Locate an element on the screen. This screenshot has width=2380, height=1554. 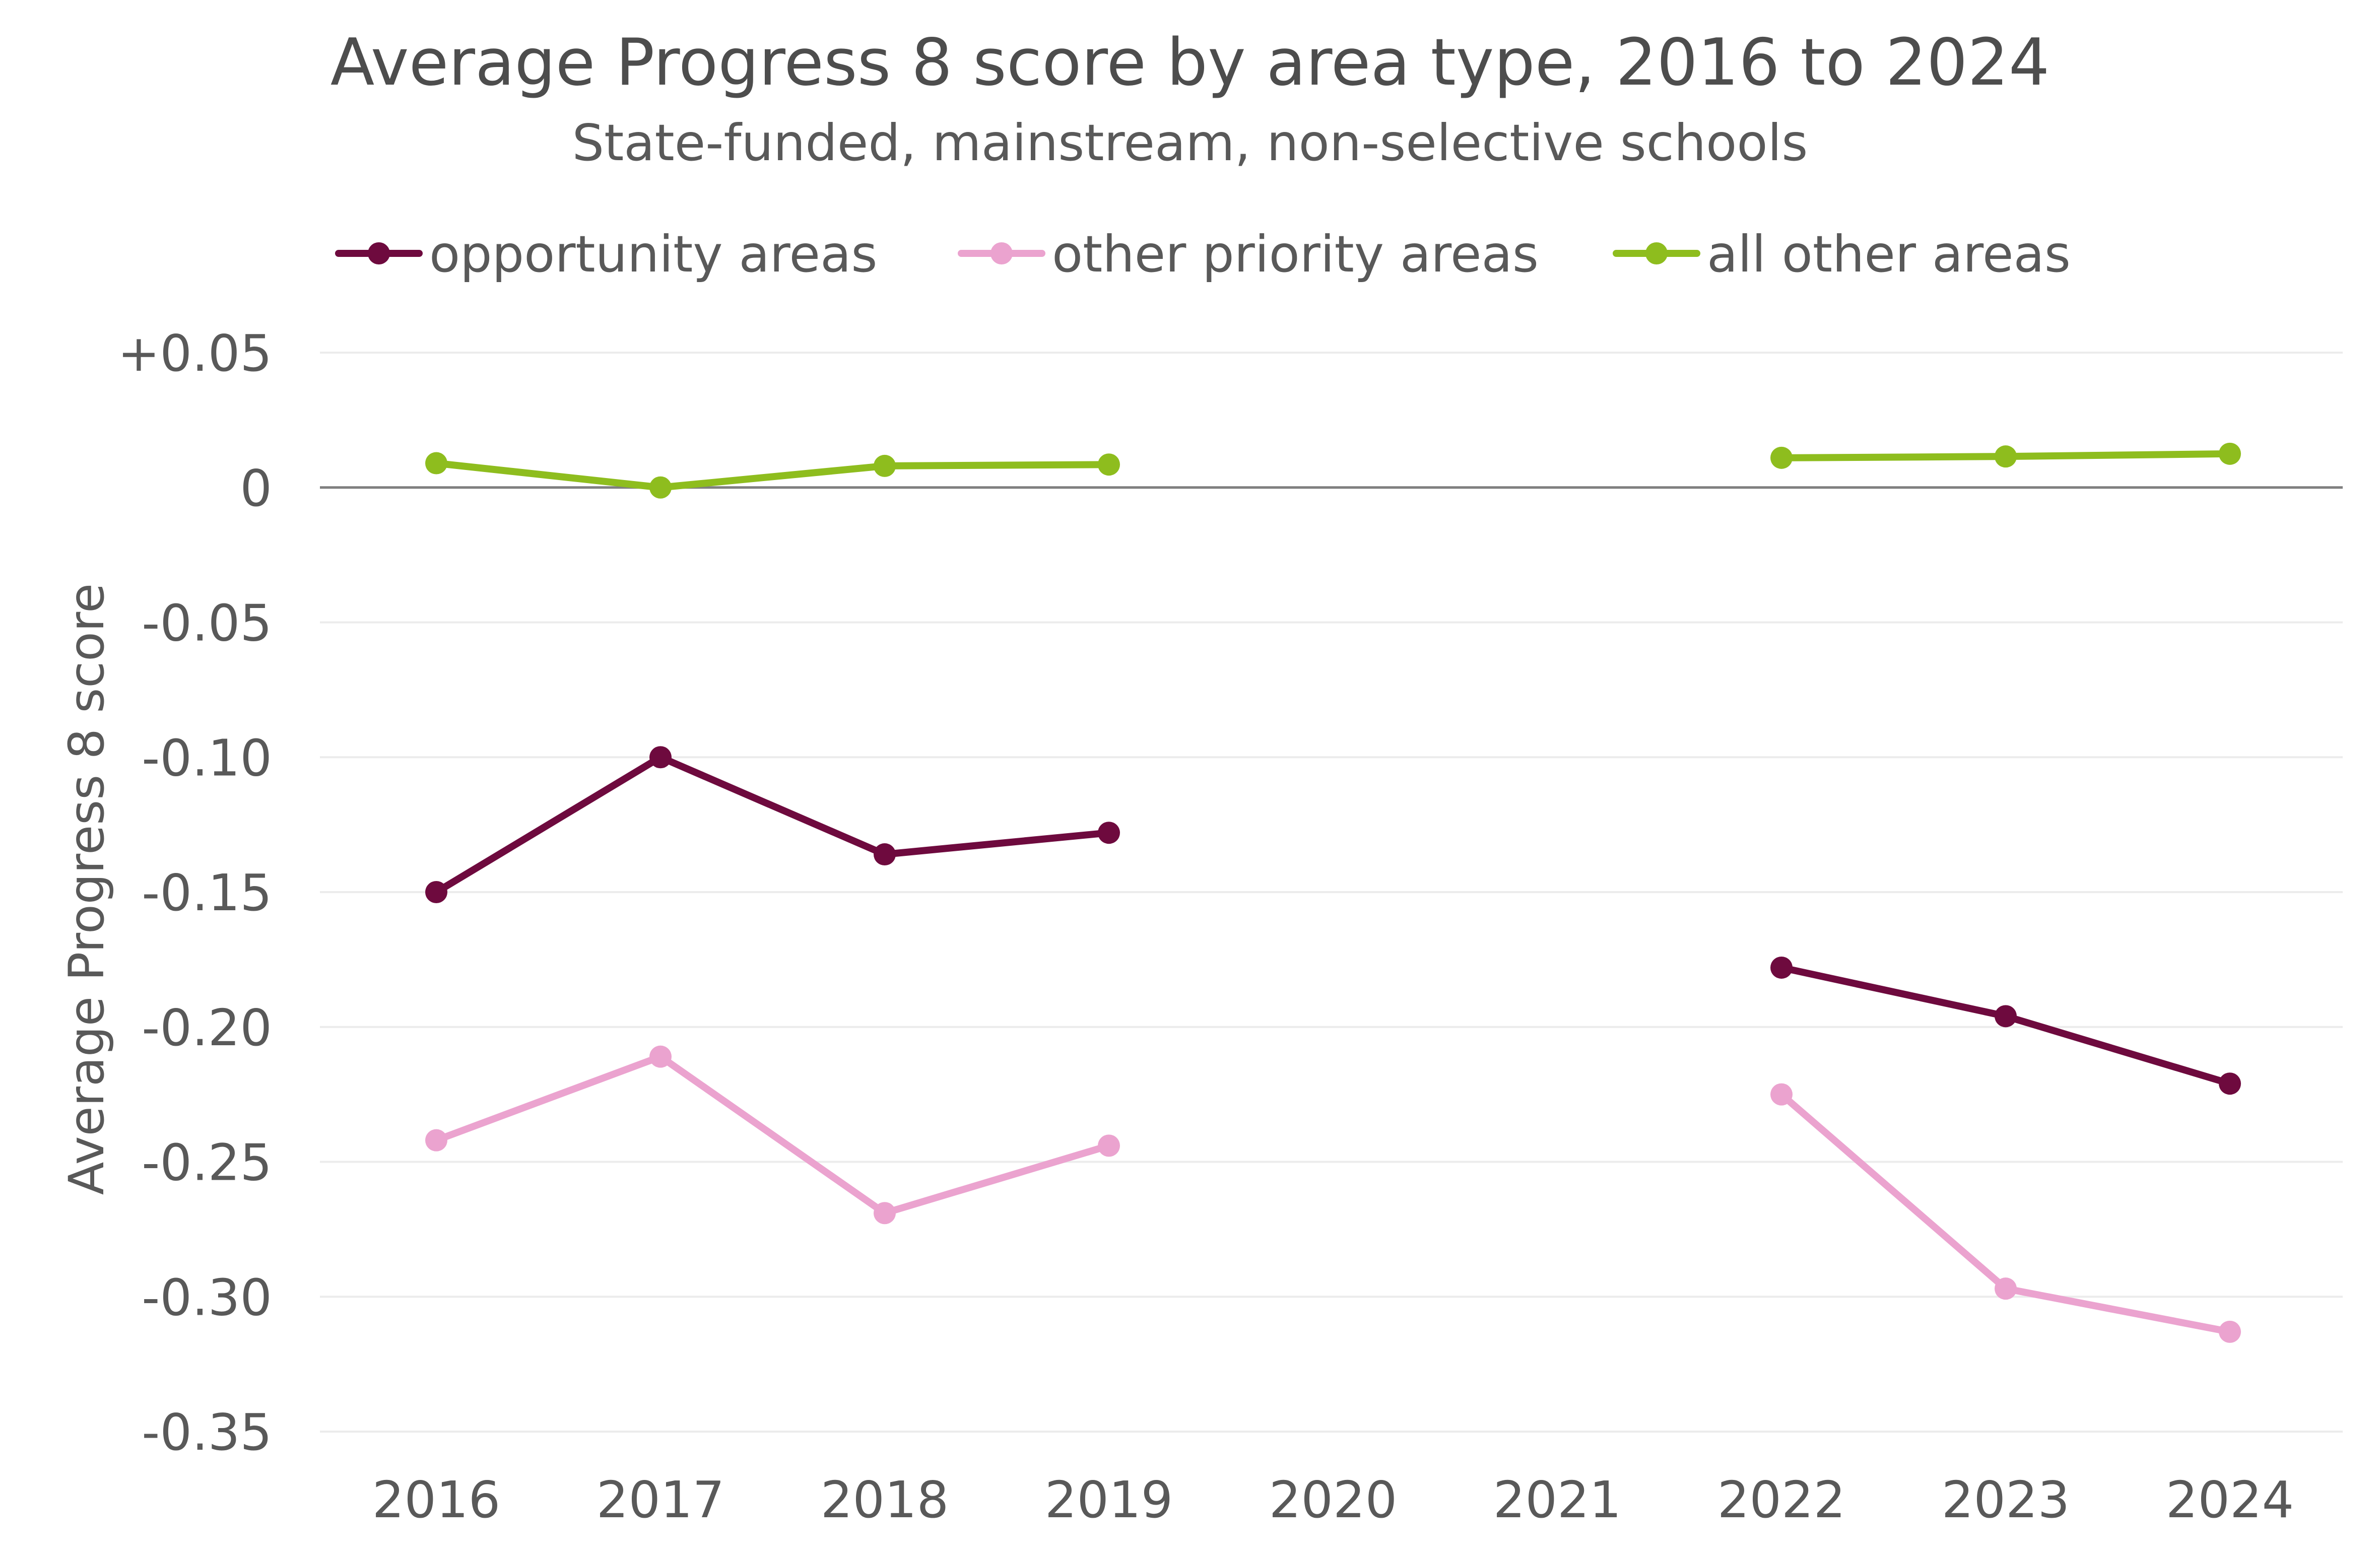
x-tick-label: 2018 is located at coordinates (885, 1499).